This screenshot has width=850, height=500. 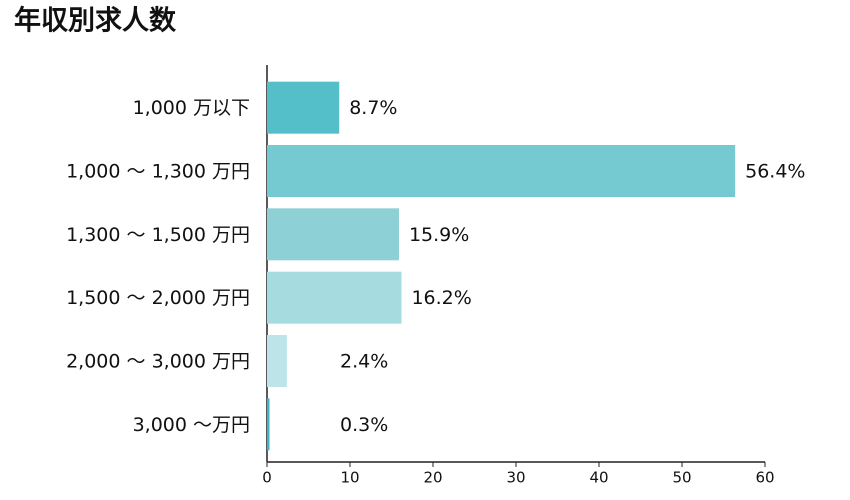 I want to click on x-tick-label: 20, so click(x=432, y=478).